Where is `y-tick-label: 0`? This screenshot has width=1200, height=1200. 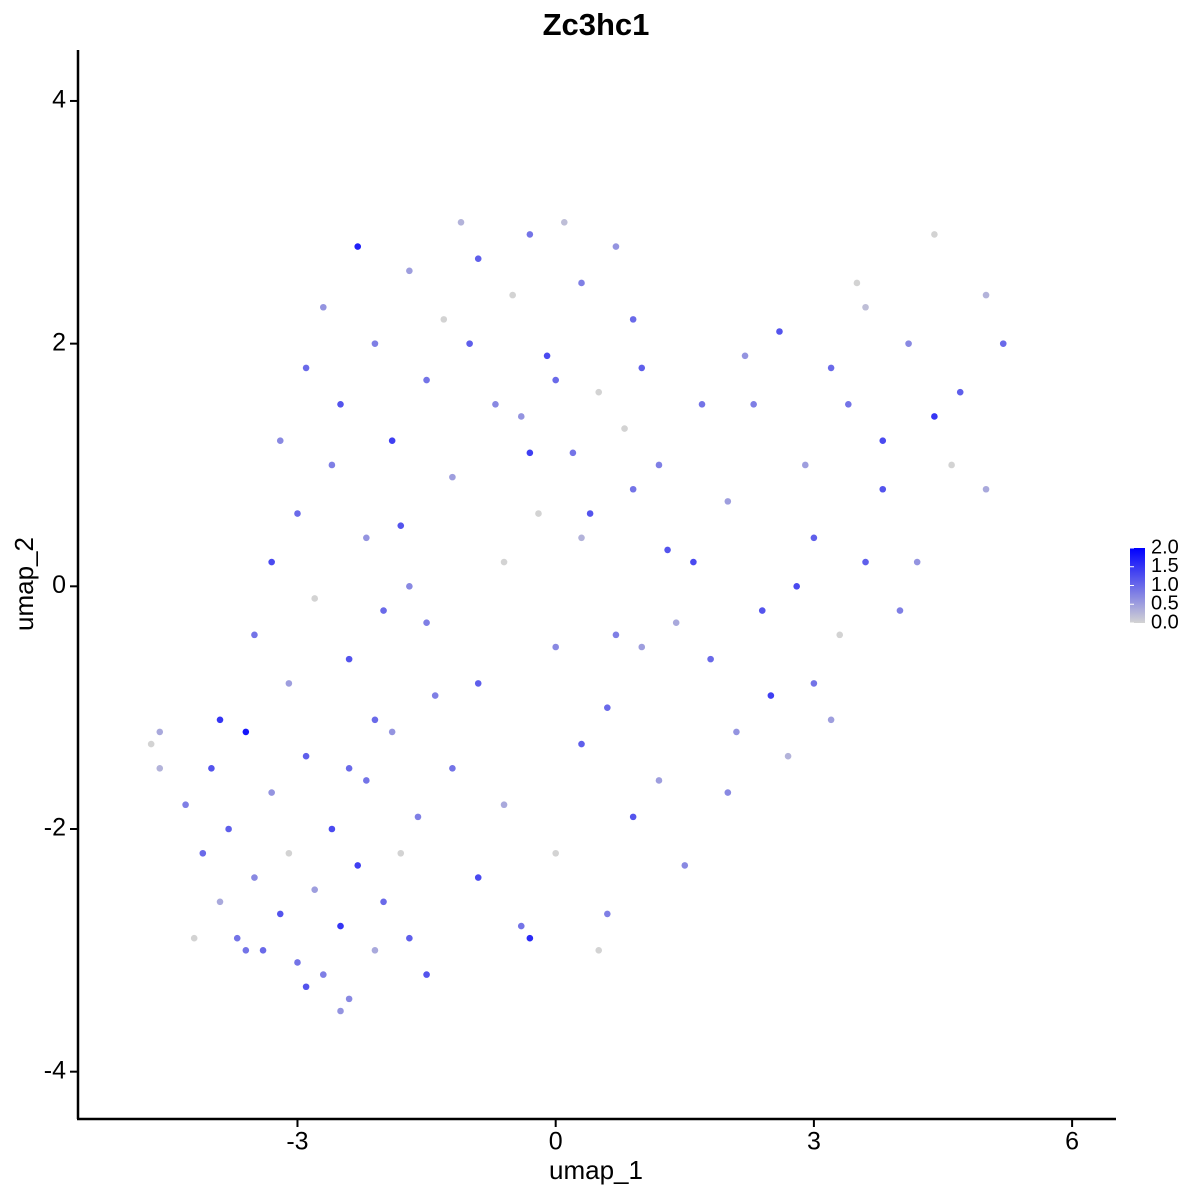 y-tick-label: 0 is located at coordinates (59, 585).